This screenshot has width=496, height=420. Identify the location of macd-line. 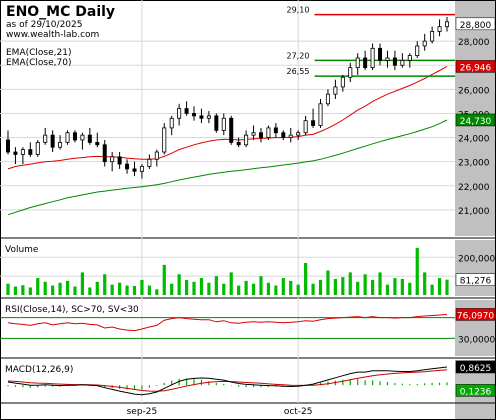
(227, 381).